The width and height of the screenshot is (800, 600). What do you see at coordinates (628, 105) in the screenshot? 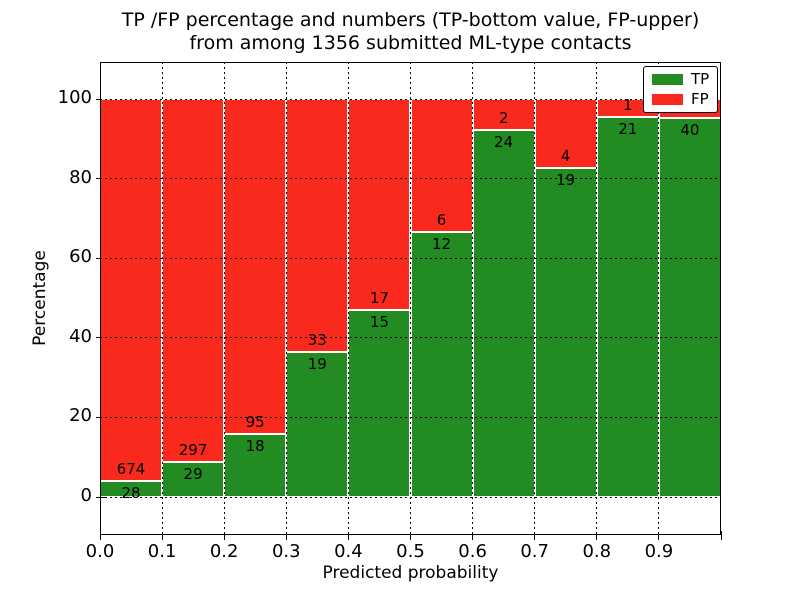
I see `fp-count-label-8: 1` at bounding box center [628, 105].